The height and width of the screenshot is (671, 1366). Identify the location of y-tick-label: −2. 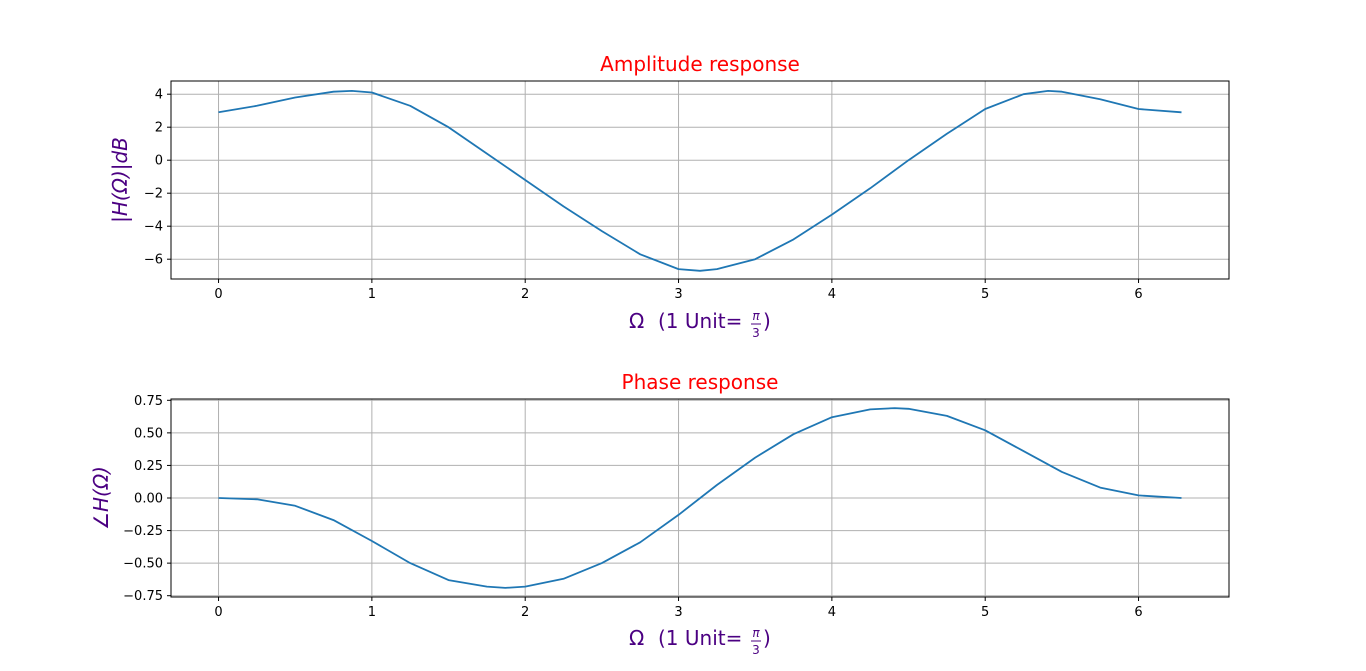
(153, 194).